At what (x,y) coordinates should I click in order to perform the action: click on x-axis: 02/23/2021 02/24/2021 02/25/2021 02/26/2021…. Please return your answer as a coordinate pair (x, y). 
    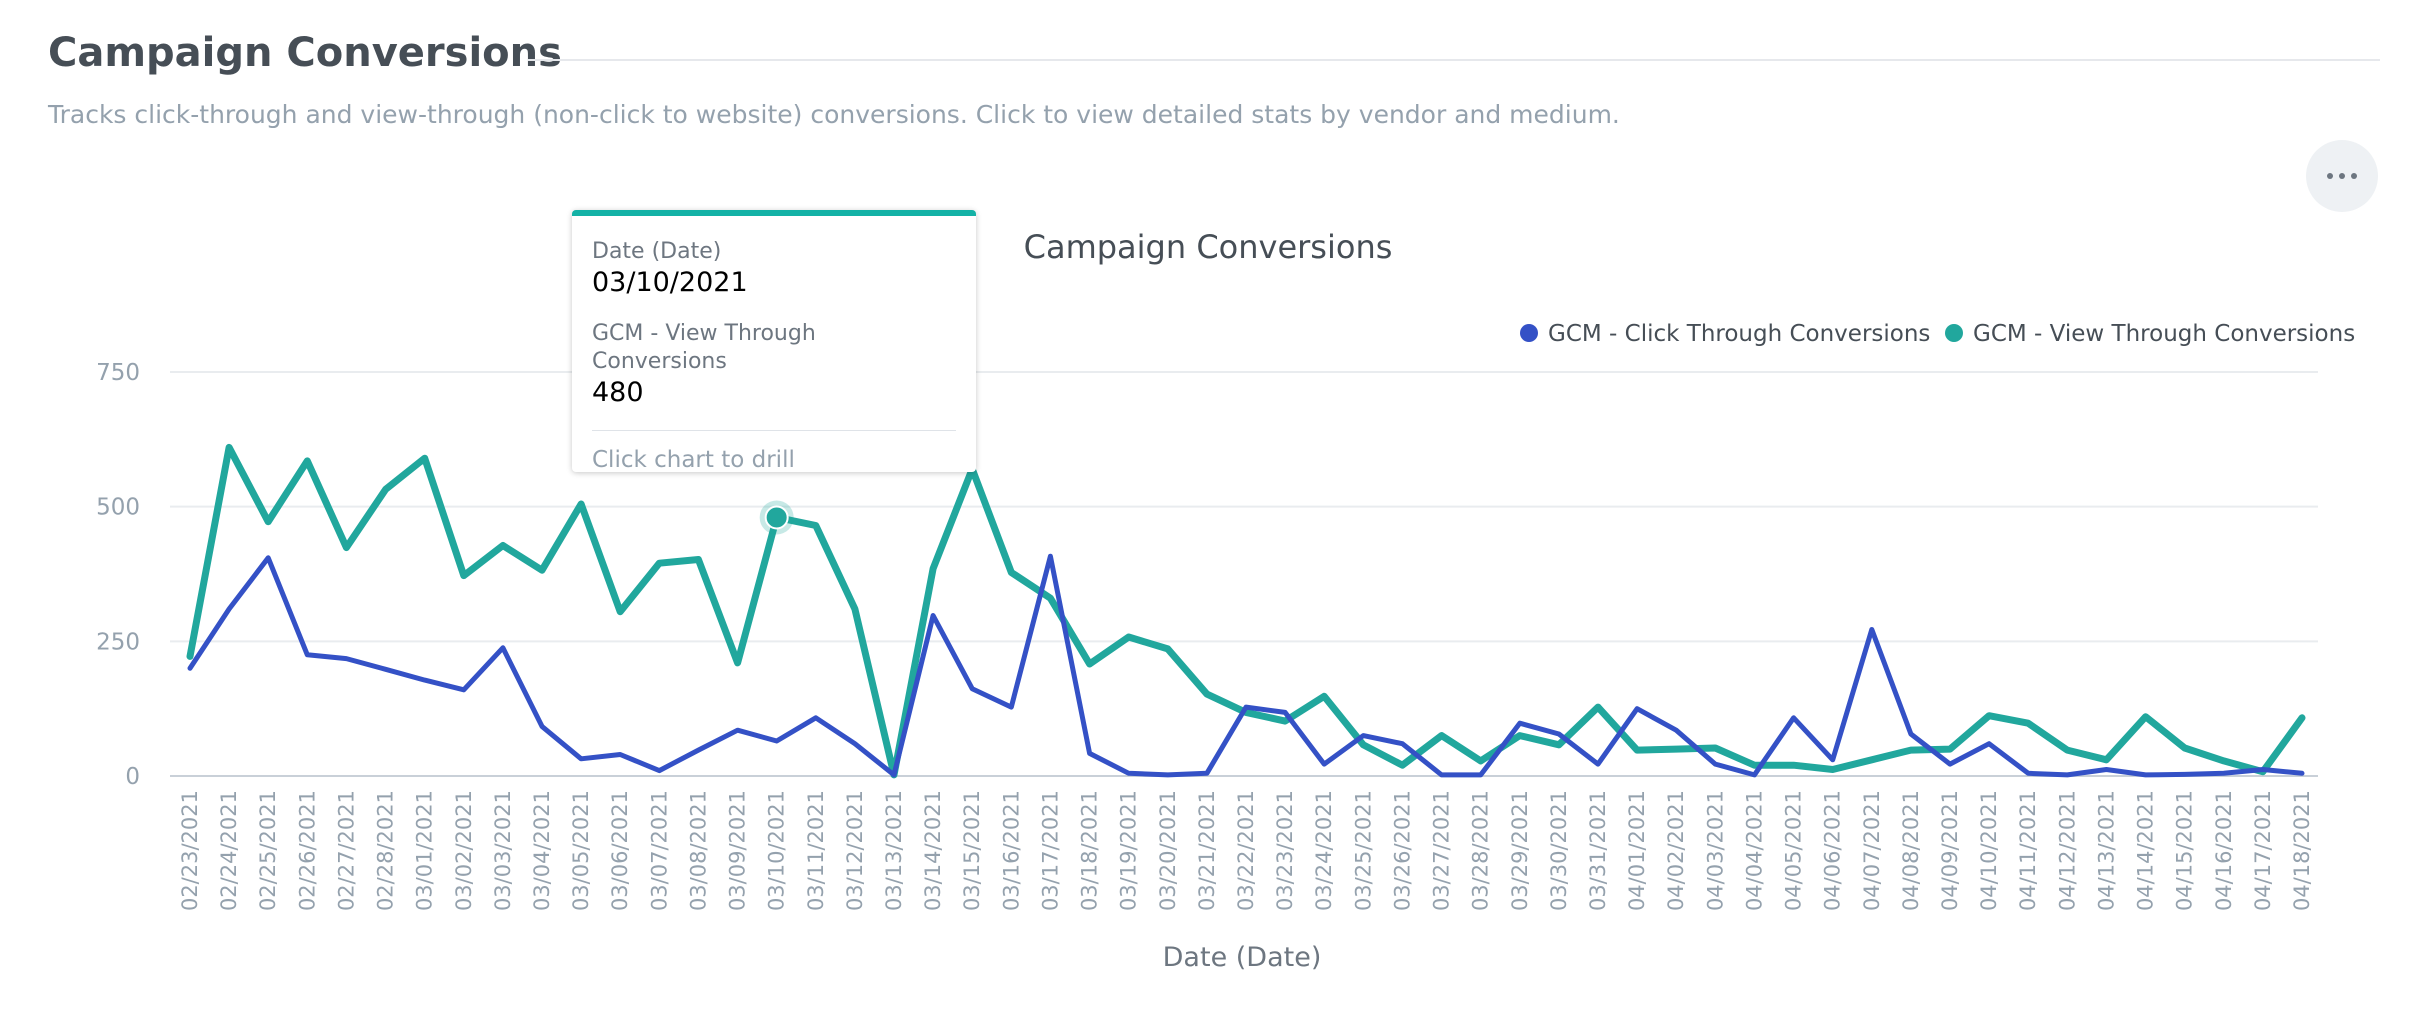
    Looking at the image, I should click on (1246, 850).